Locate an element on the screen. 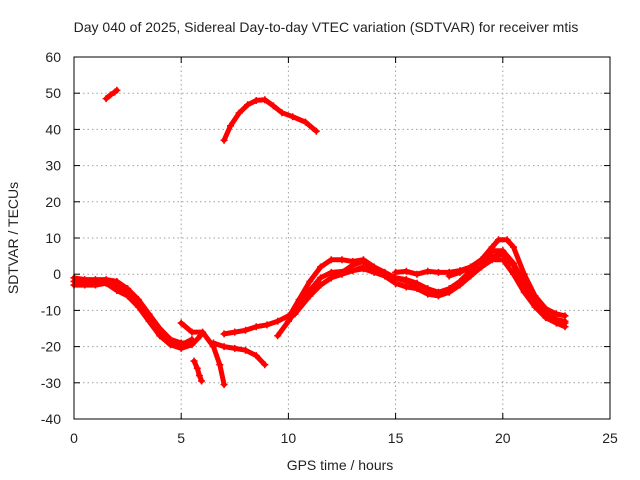 The image size is (640, 480). y-tick-label: 20 is located at coordinates (53, 202).